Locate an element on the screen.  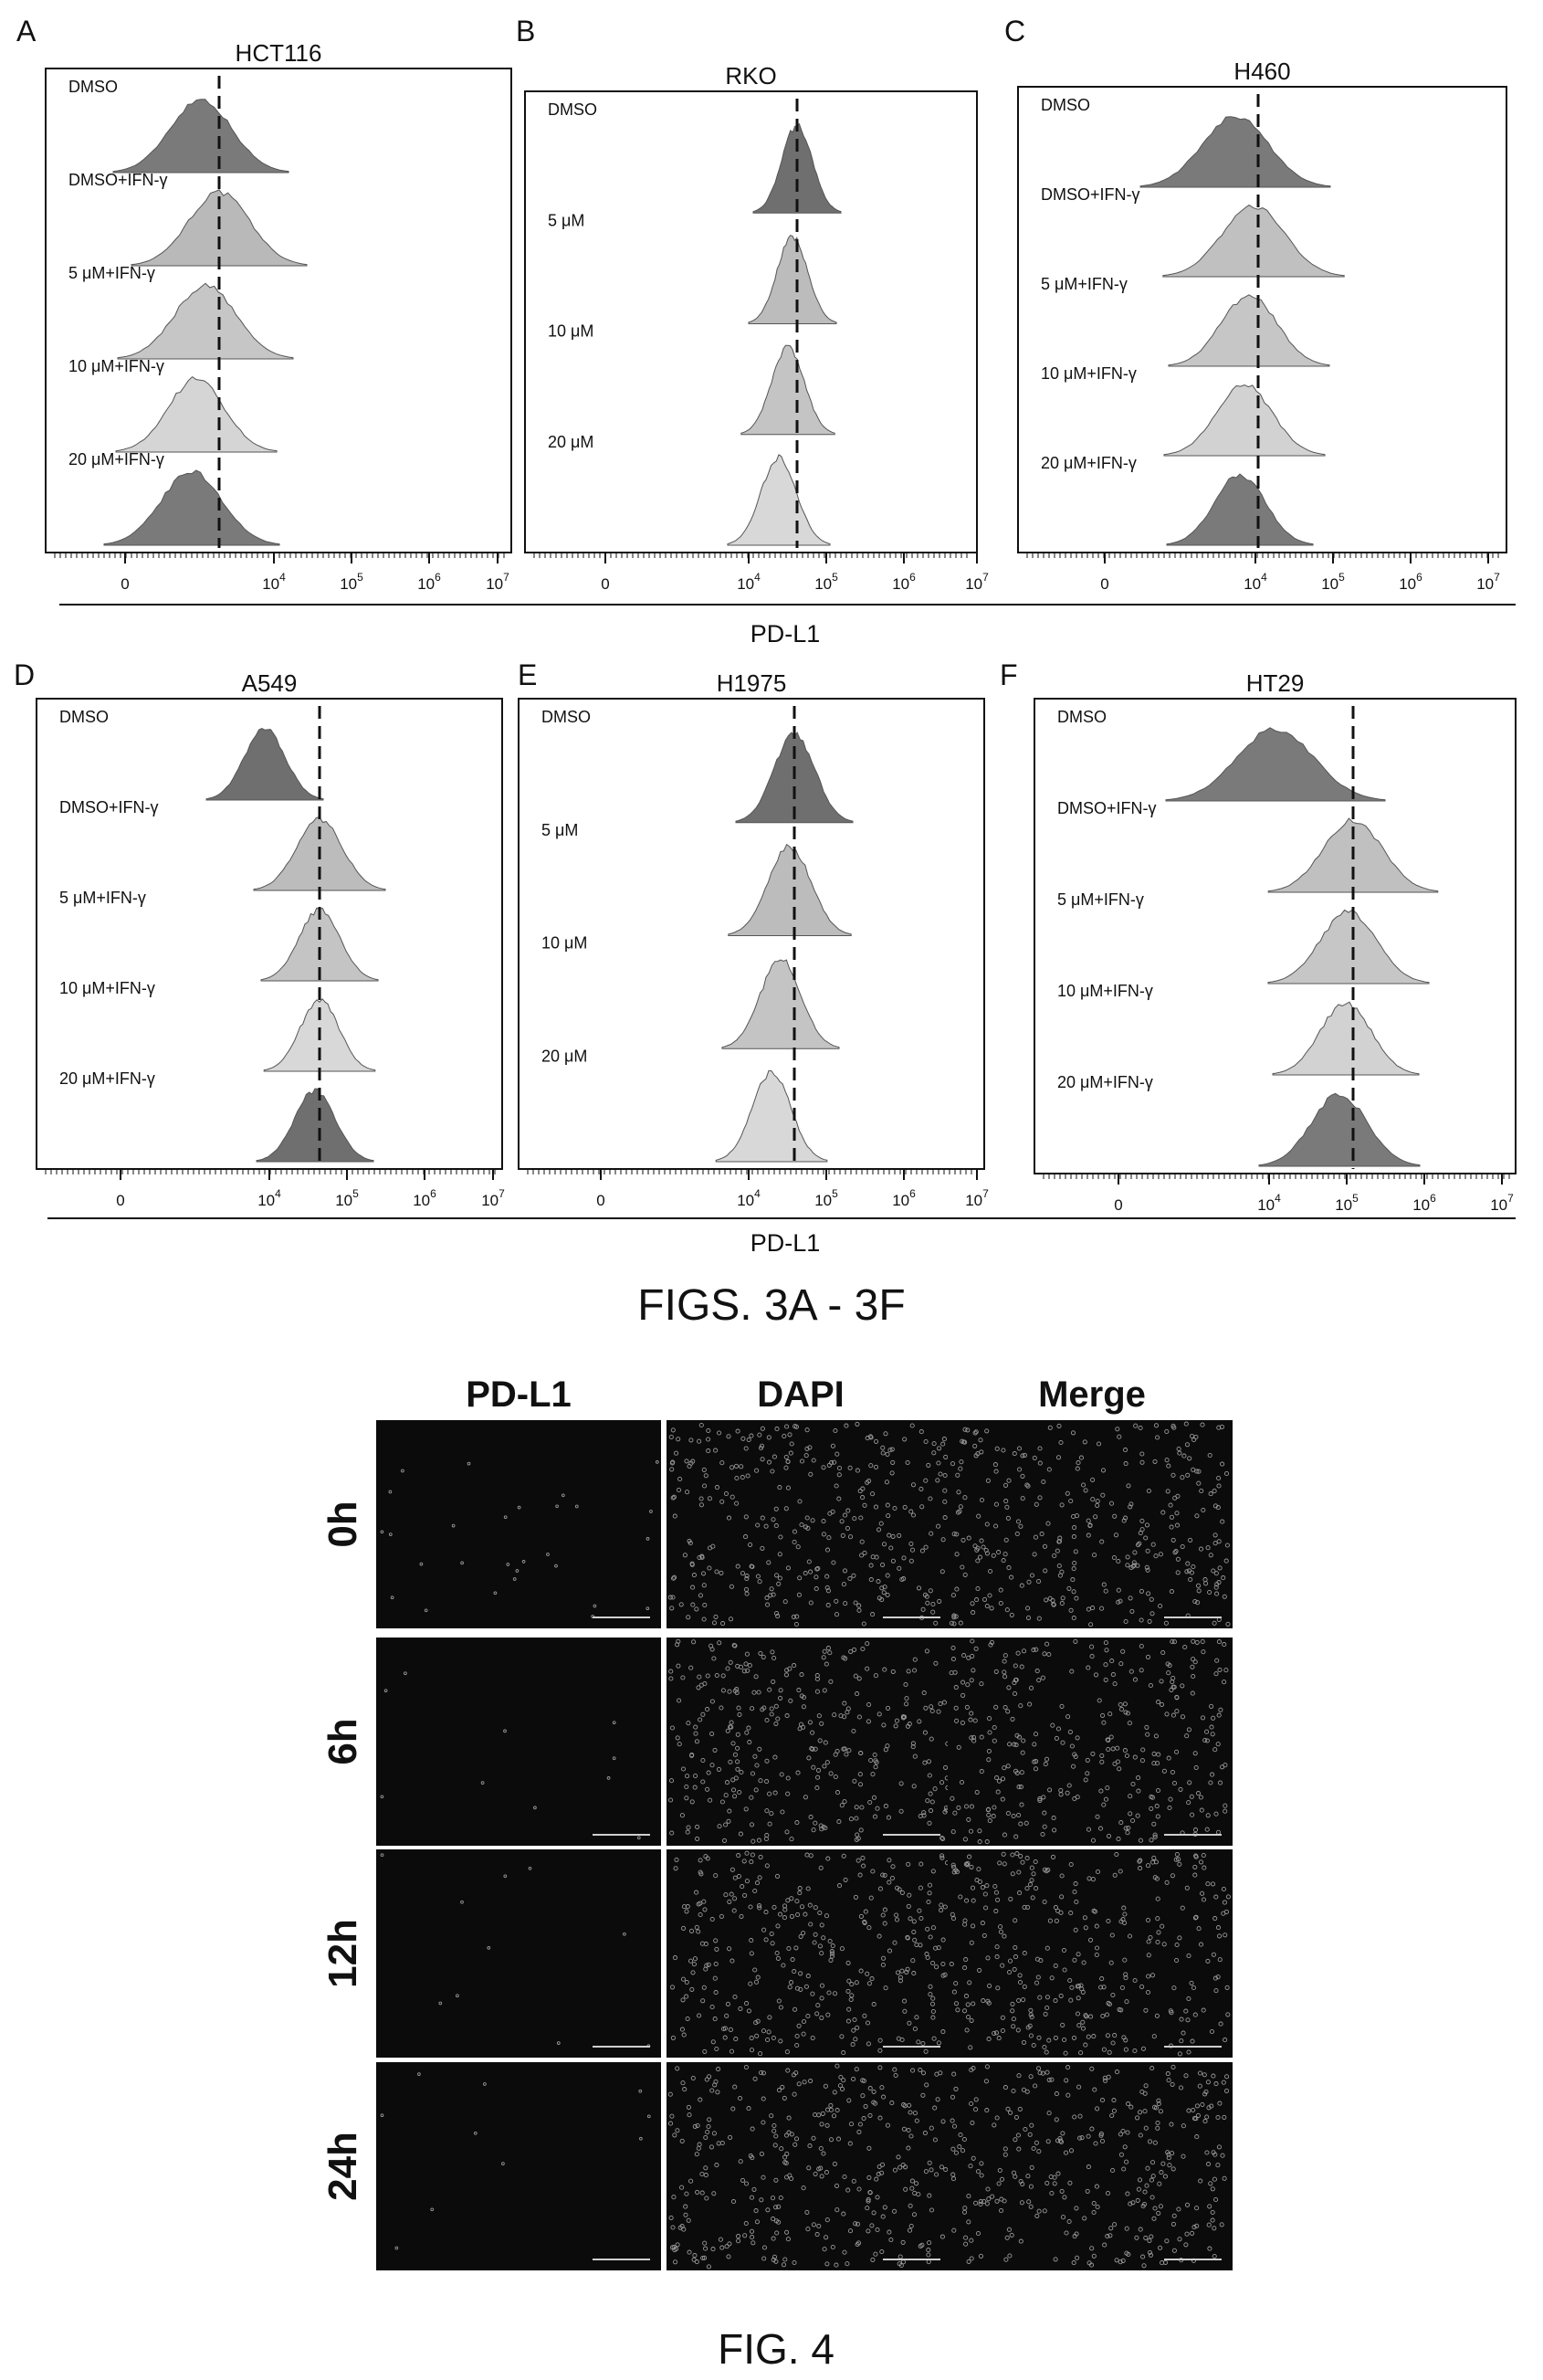
micrograph-image is located at coordinates (518, 1954).